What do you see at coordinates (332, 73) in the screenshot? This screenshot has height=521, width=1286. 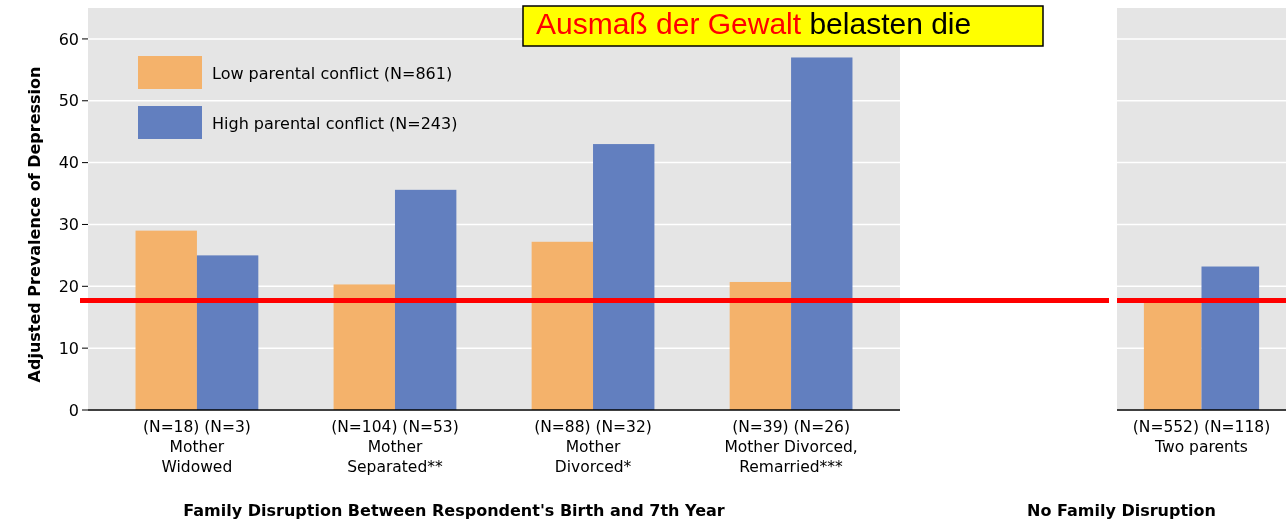 I see `legend-label: Low parental conflict (N=861)` at bounding box center [332, 73].